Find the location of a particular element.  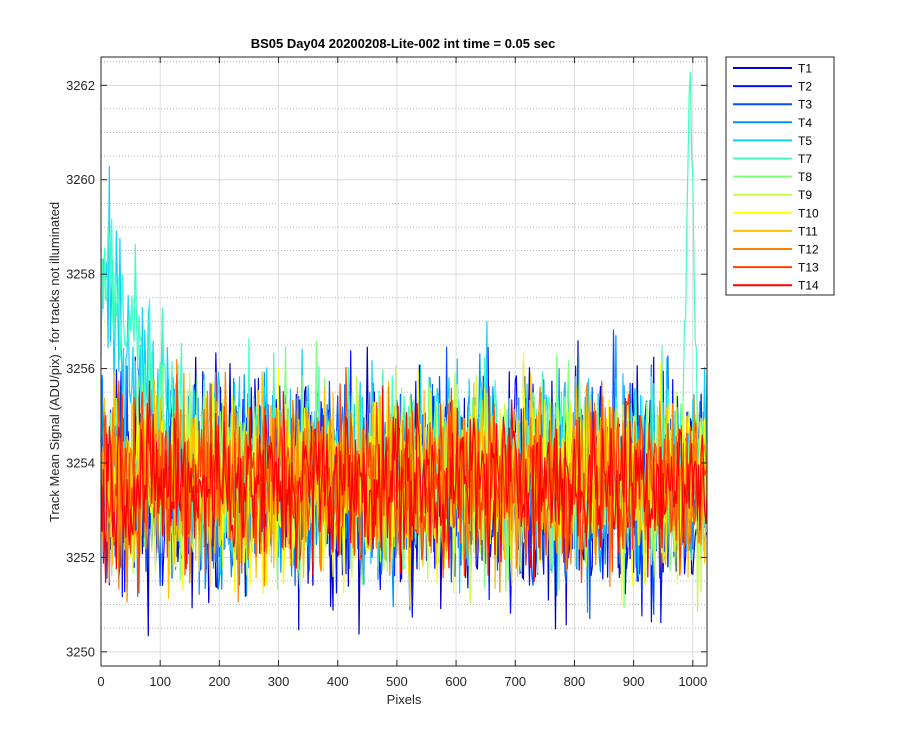

legend-label-t4: T4 is located at coordinates (805, 123).